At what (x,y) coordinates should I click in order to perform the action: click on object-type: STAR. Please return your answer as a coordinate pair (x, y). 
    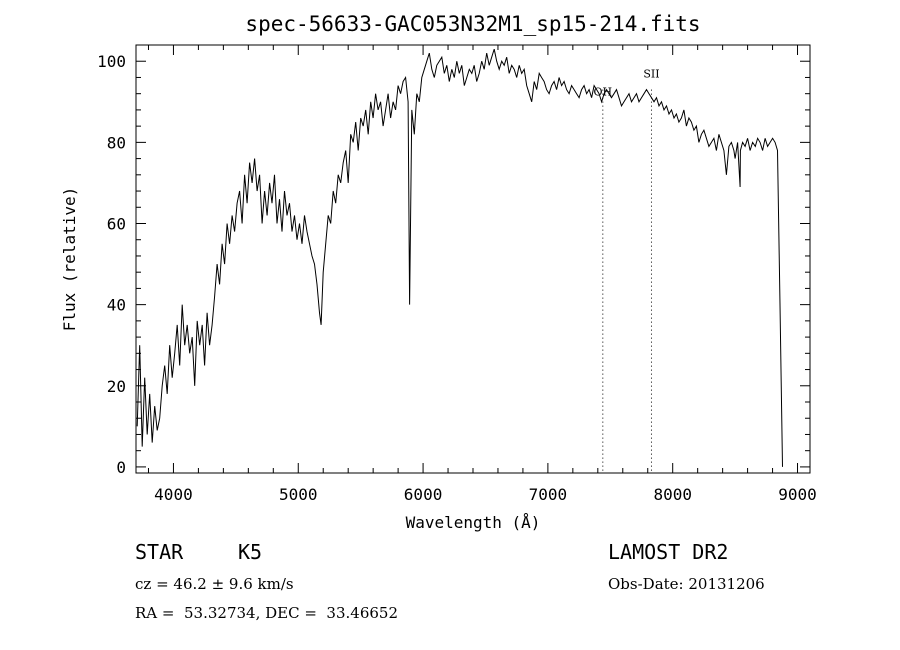
    Looking at the image, I should click on (159, 552).